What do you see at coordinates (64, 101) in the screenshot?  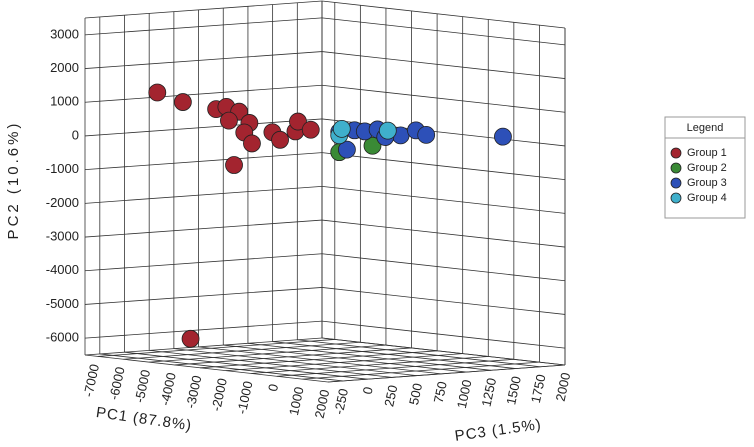 I see `y-tick-label: 1000` at bounding box center [64, 101].